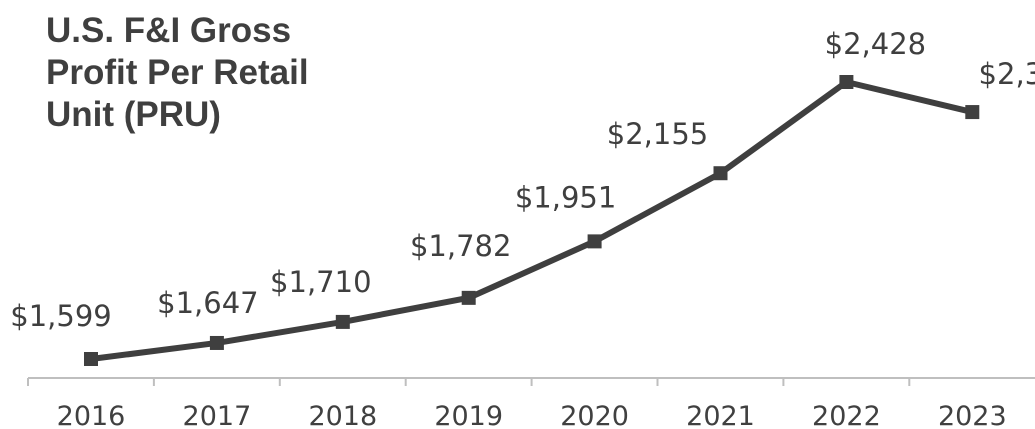 The image size is (1035, 429). What do you see at coordinates (91, 415) in the screenshot?
I see `x-tick-label: 2016` at bounding box center [91, 415].